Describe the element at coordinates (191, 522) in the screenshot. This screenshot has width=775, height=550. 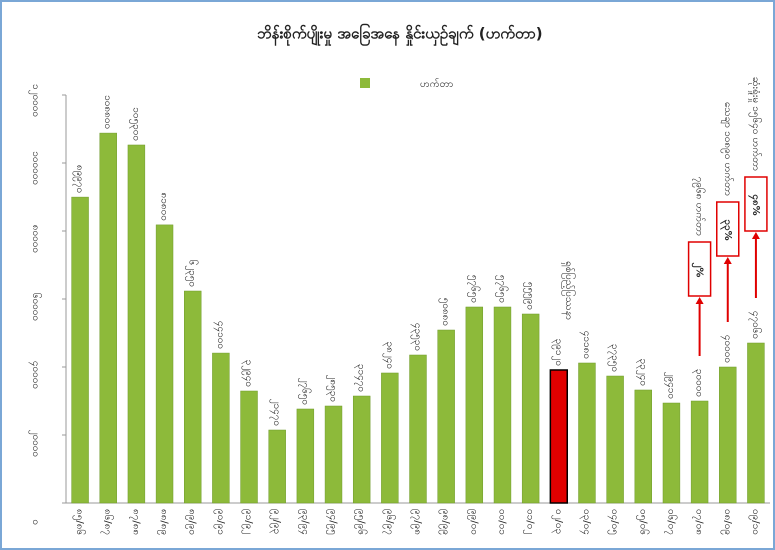
I see `x-tick-label: ၈၉/၉၀` at that location.